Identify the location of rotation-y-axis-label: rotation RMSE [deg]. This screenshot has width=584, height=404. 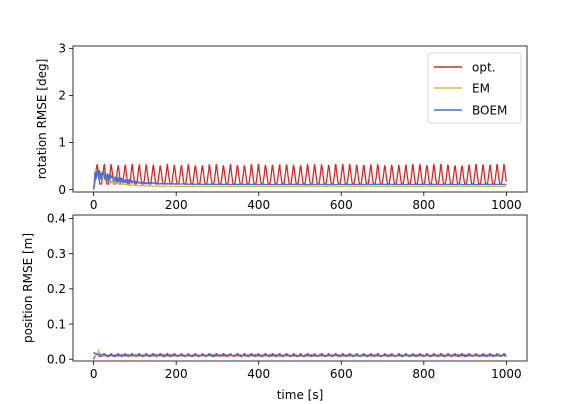
(42, 119).